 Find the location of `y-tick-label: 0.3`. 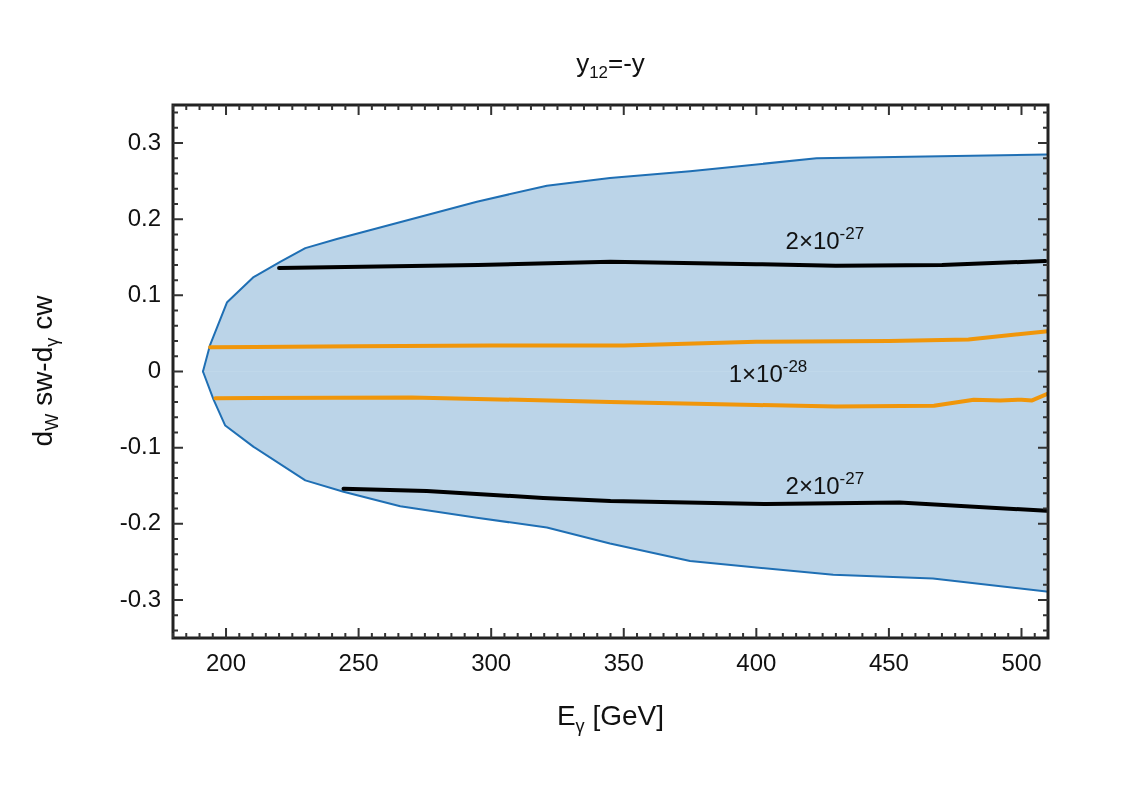

y-tick-label: 0.3 is located at coordinates (144, 141).